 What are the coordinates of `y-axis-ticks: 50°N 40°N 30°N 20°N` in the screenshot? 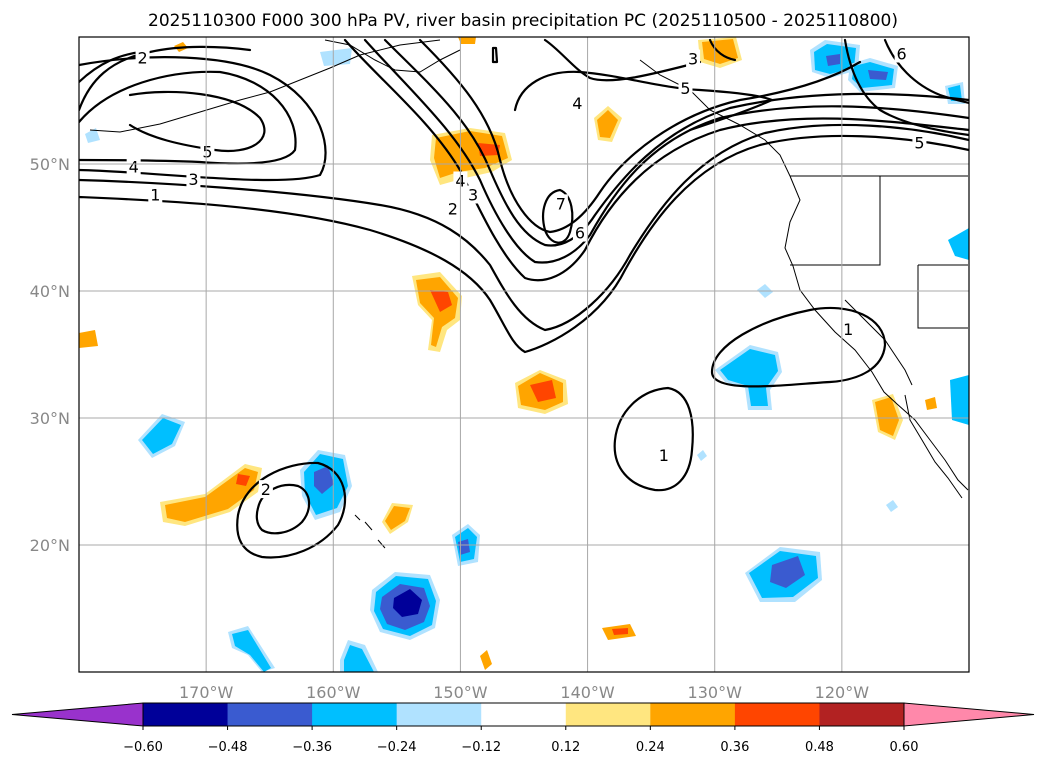 It's located at (50, 355).